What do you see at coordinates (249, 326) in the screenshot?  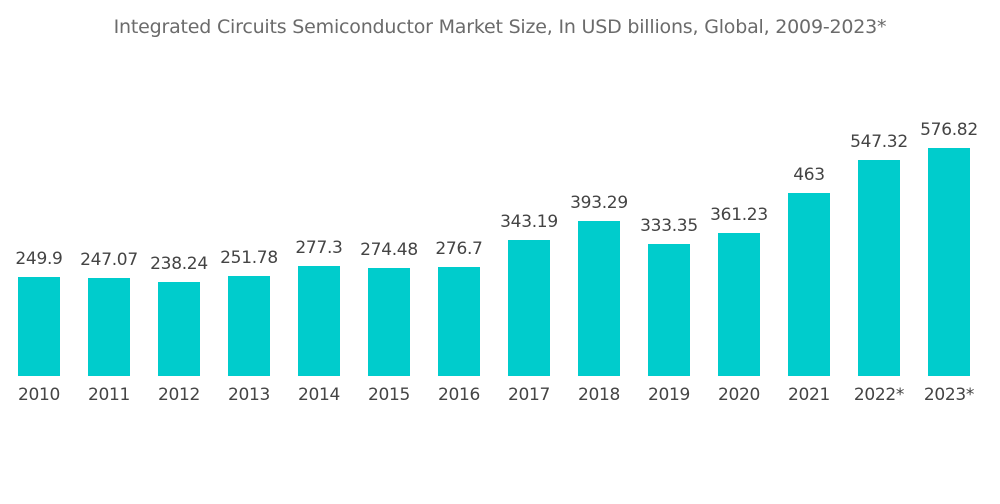 I see `bar-2013` at bounding box center [249, 326].